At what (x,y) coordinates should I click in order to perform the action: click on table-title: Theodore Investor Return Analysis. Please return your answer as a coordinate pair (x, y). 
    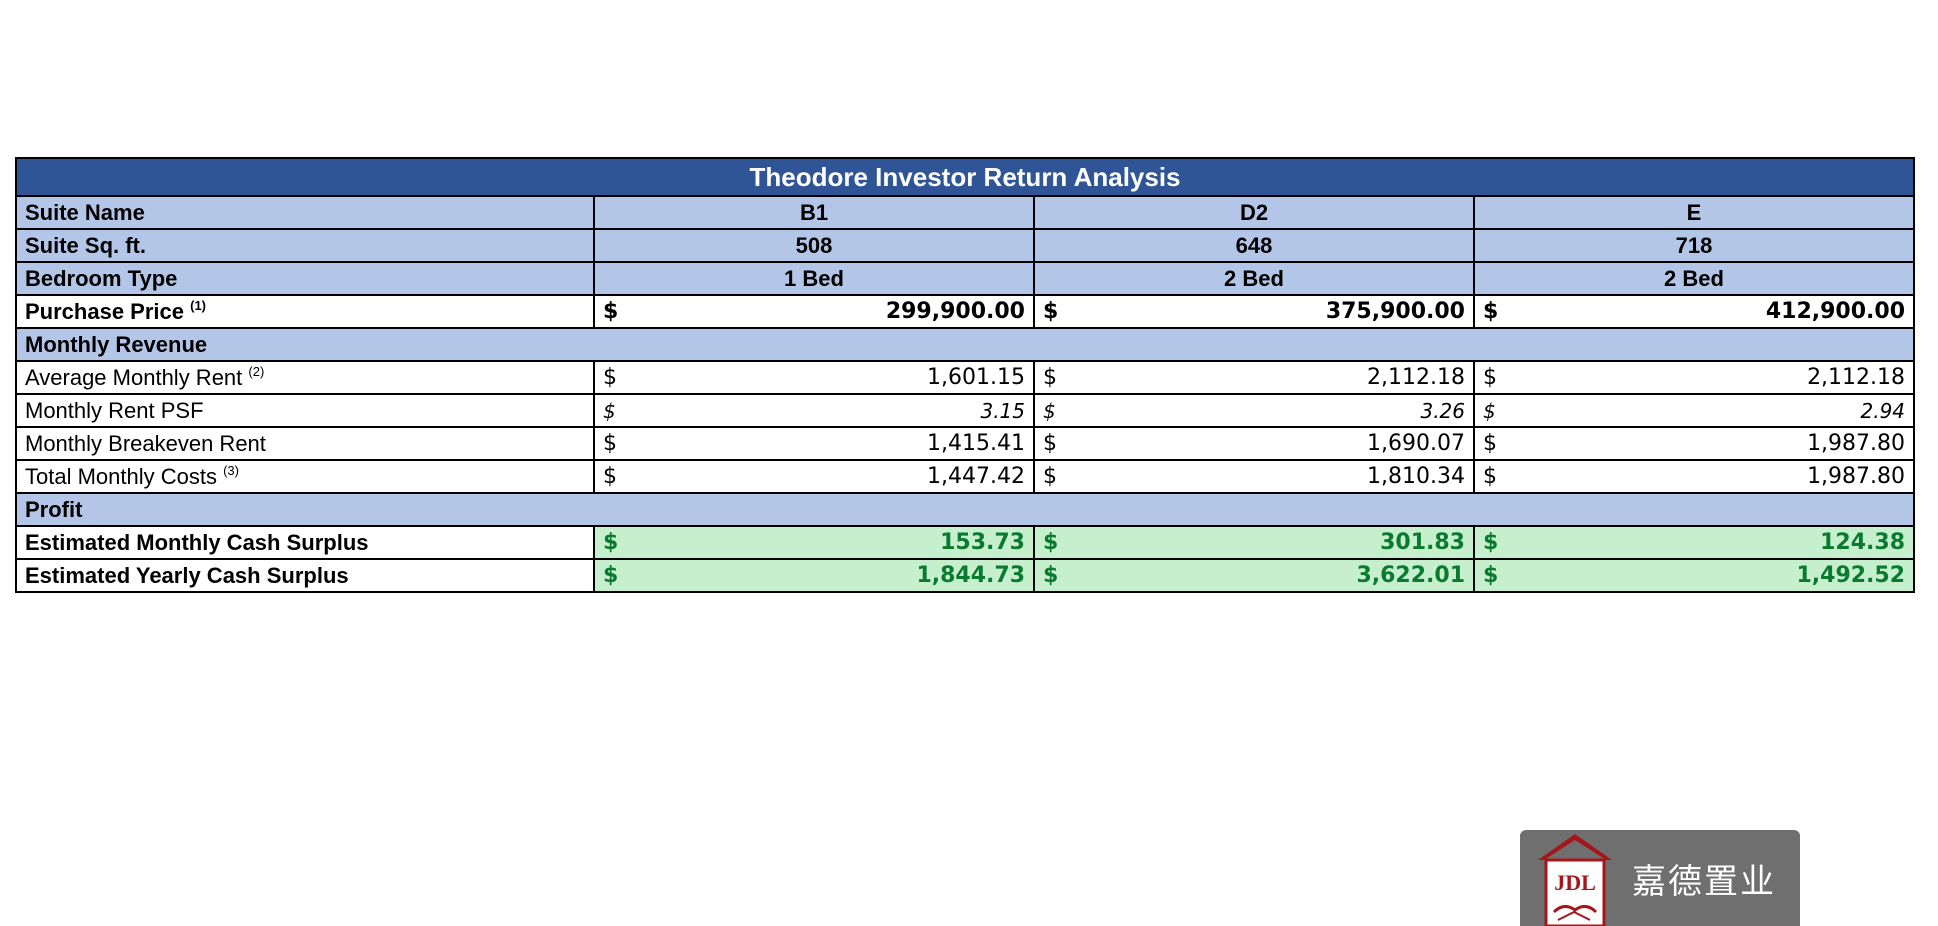
    Looking at the image, I should click on (965, 177).